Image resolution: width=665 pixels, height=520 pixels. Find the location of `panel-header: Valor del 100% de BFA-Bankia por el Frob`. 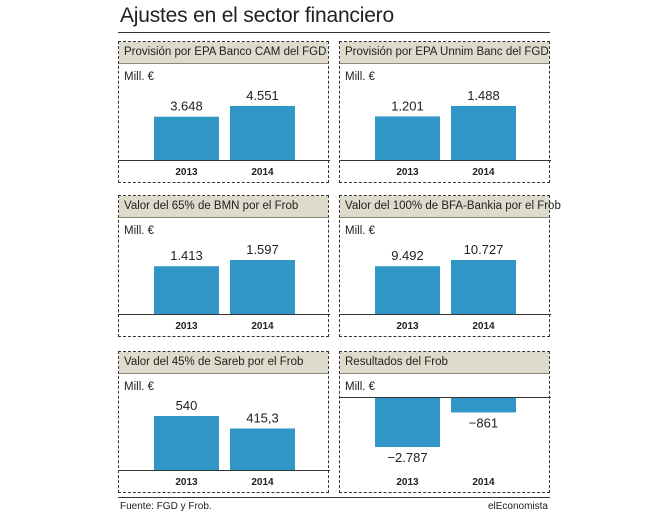

panel-header: Valor del 100% de BFA-Bankia por el Frob is located at coordinates (450, 207).